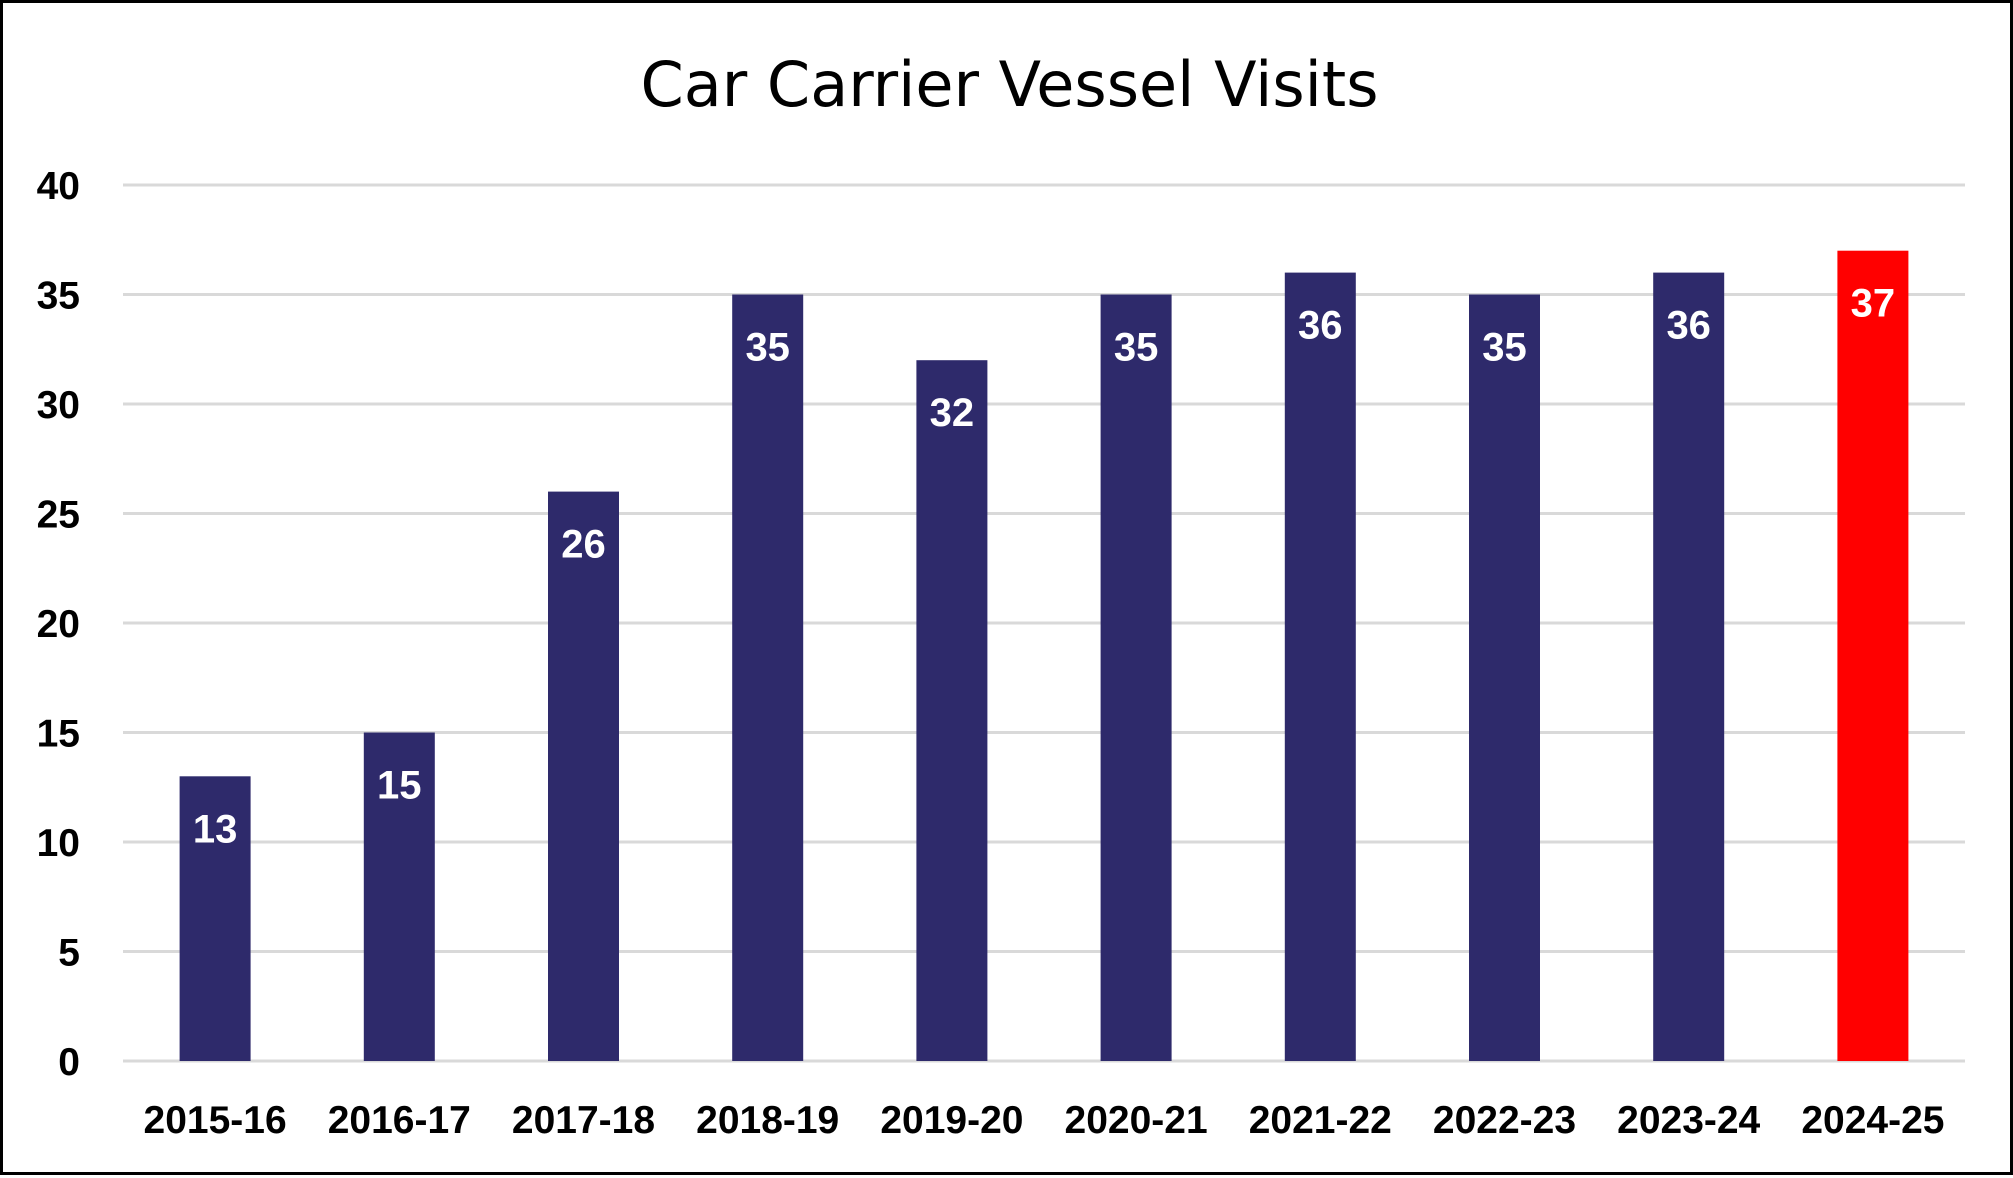 The height and width of the screenshot is (1178, 2013). Describe the element at coordinates (399, 1120) in the screenshot. I see `x-tick-label: 2016-17` at that location.